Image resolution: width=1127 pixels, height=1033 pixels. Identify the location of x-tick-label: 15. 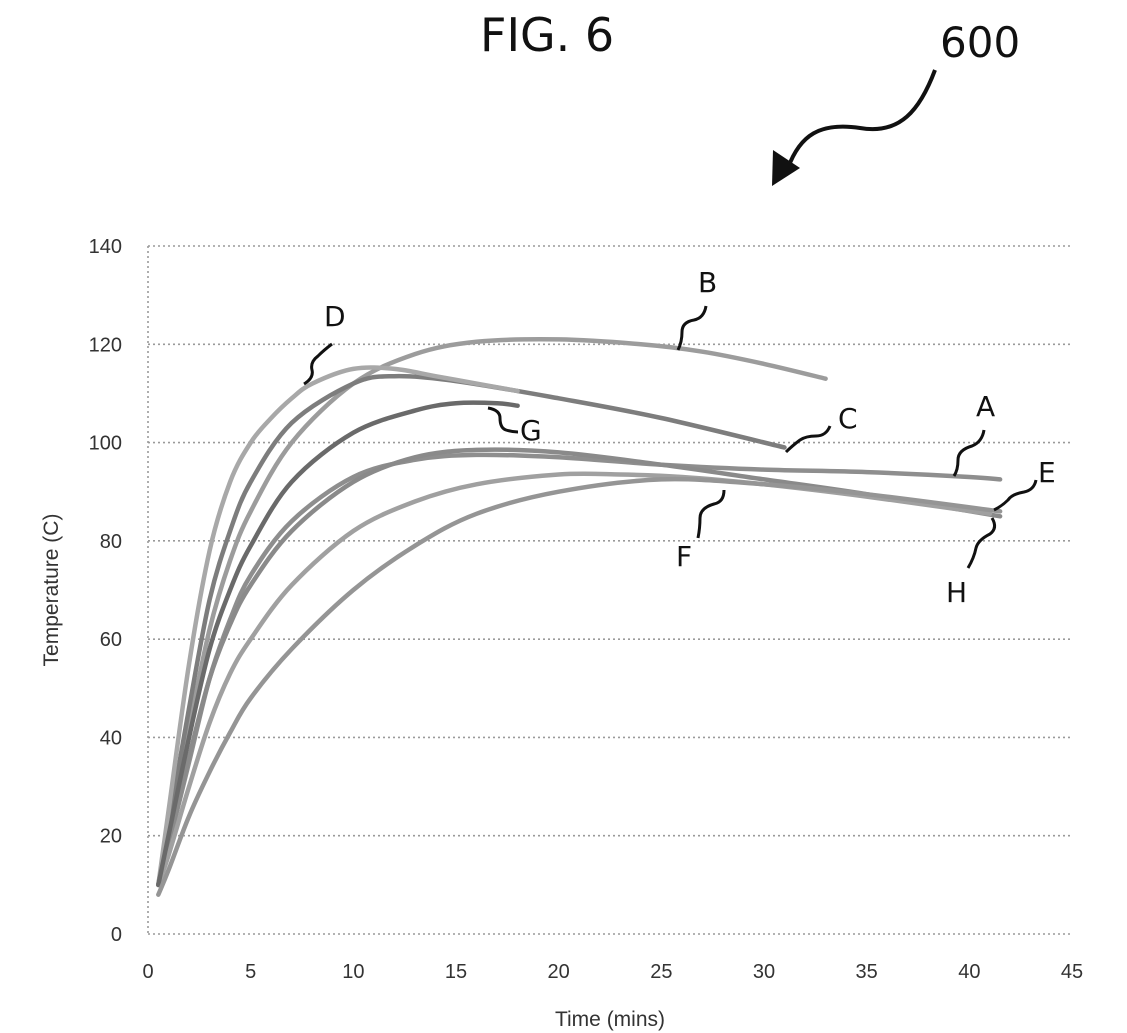
(456, 972).